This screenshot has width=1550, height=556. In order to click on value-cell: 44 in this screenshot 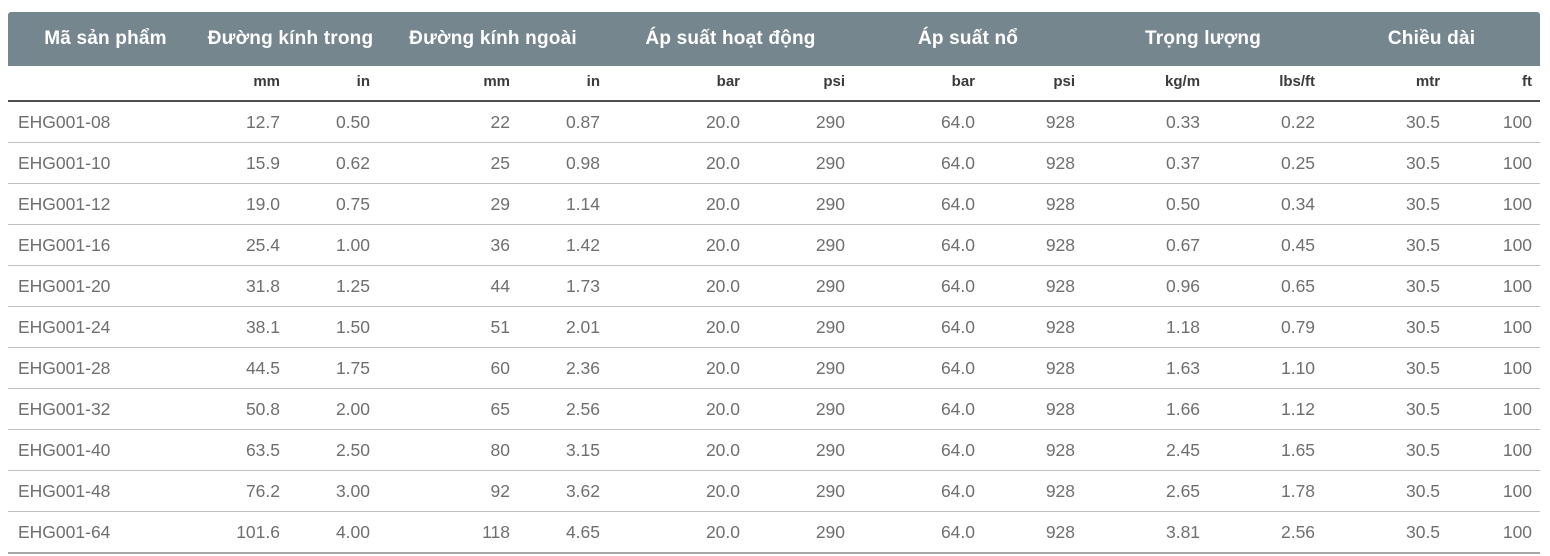, I will do `click(448, 286)`.